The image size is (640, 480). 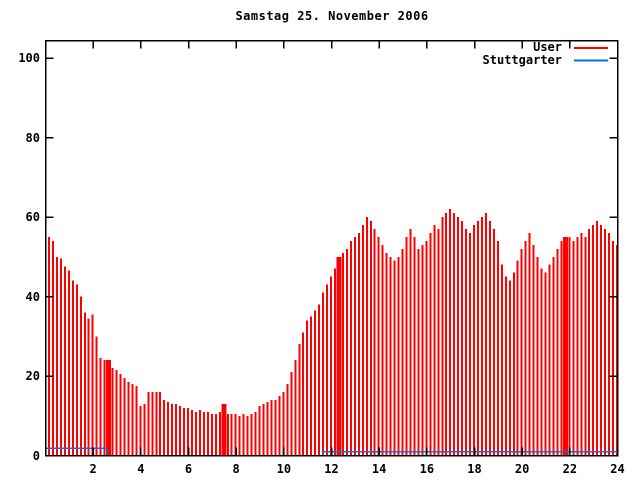 What do you see at coordinates (141, 468) in the screenshot?
I see `x-tick-label: 4` at bounding box center [141, 468].